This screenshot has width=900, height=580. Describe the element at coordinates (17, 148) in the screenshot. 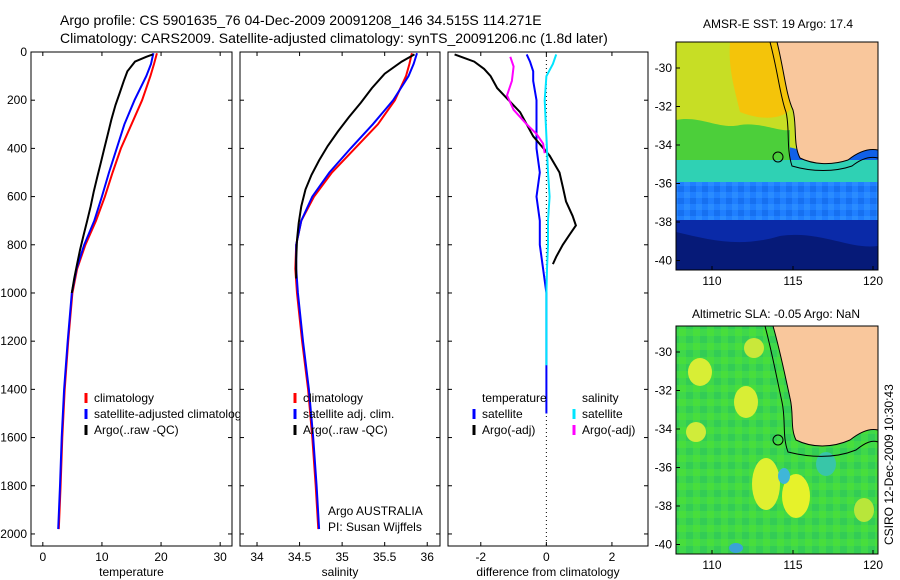

I see `y-tick-label: 400` at that location.